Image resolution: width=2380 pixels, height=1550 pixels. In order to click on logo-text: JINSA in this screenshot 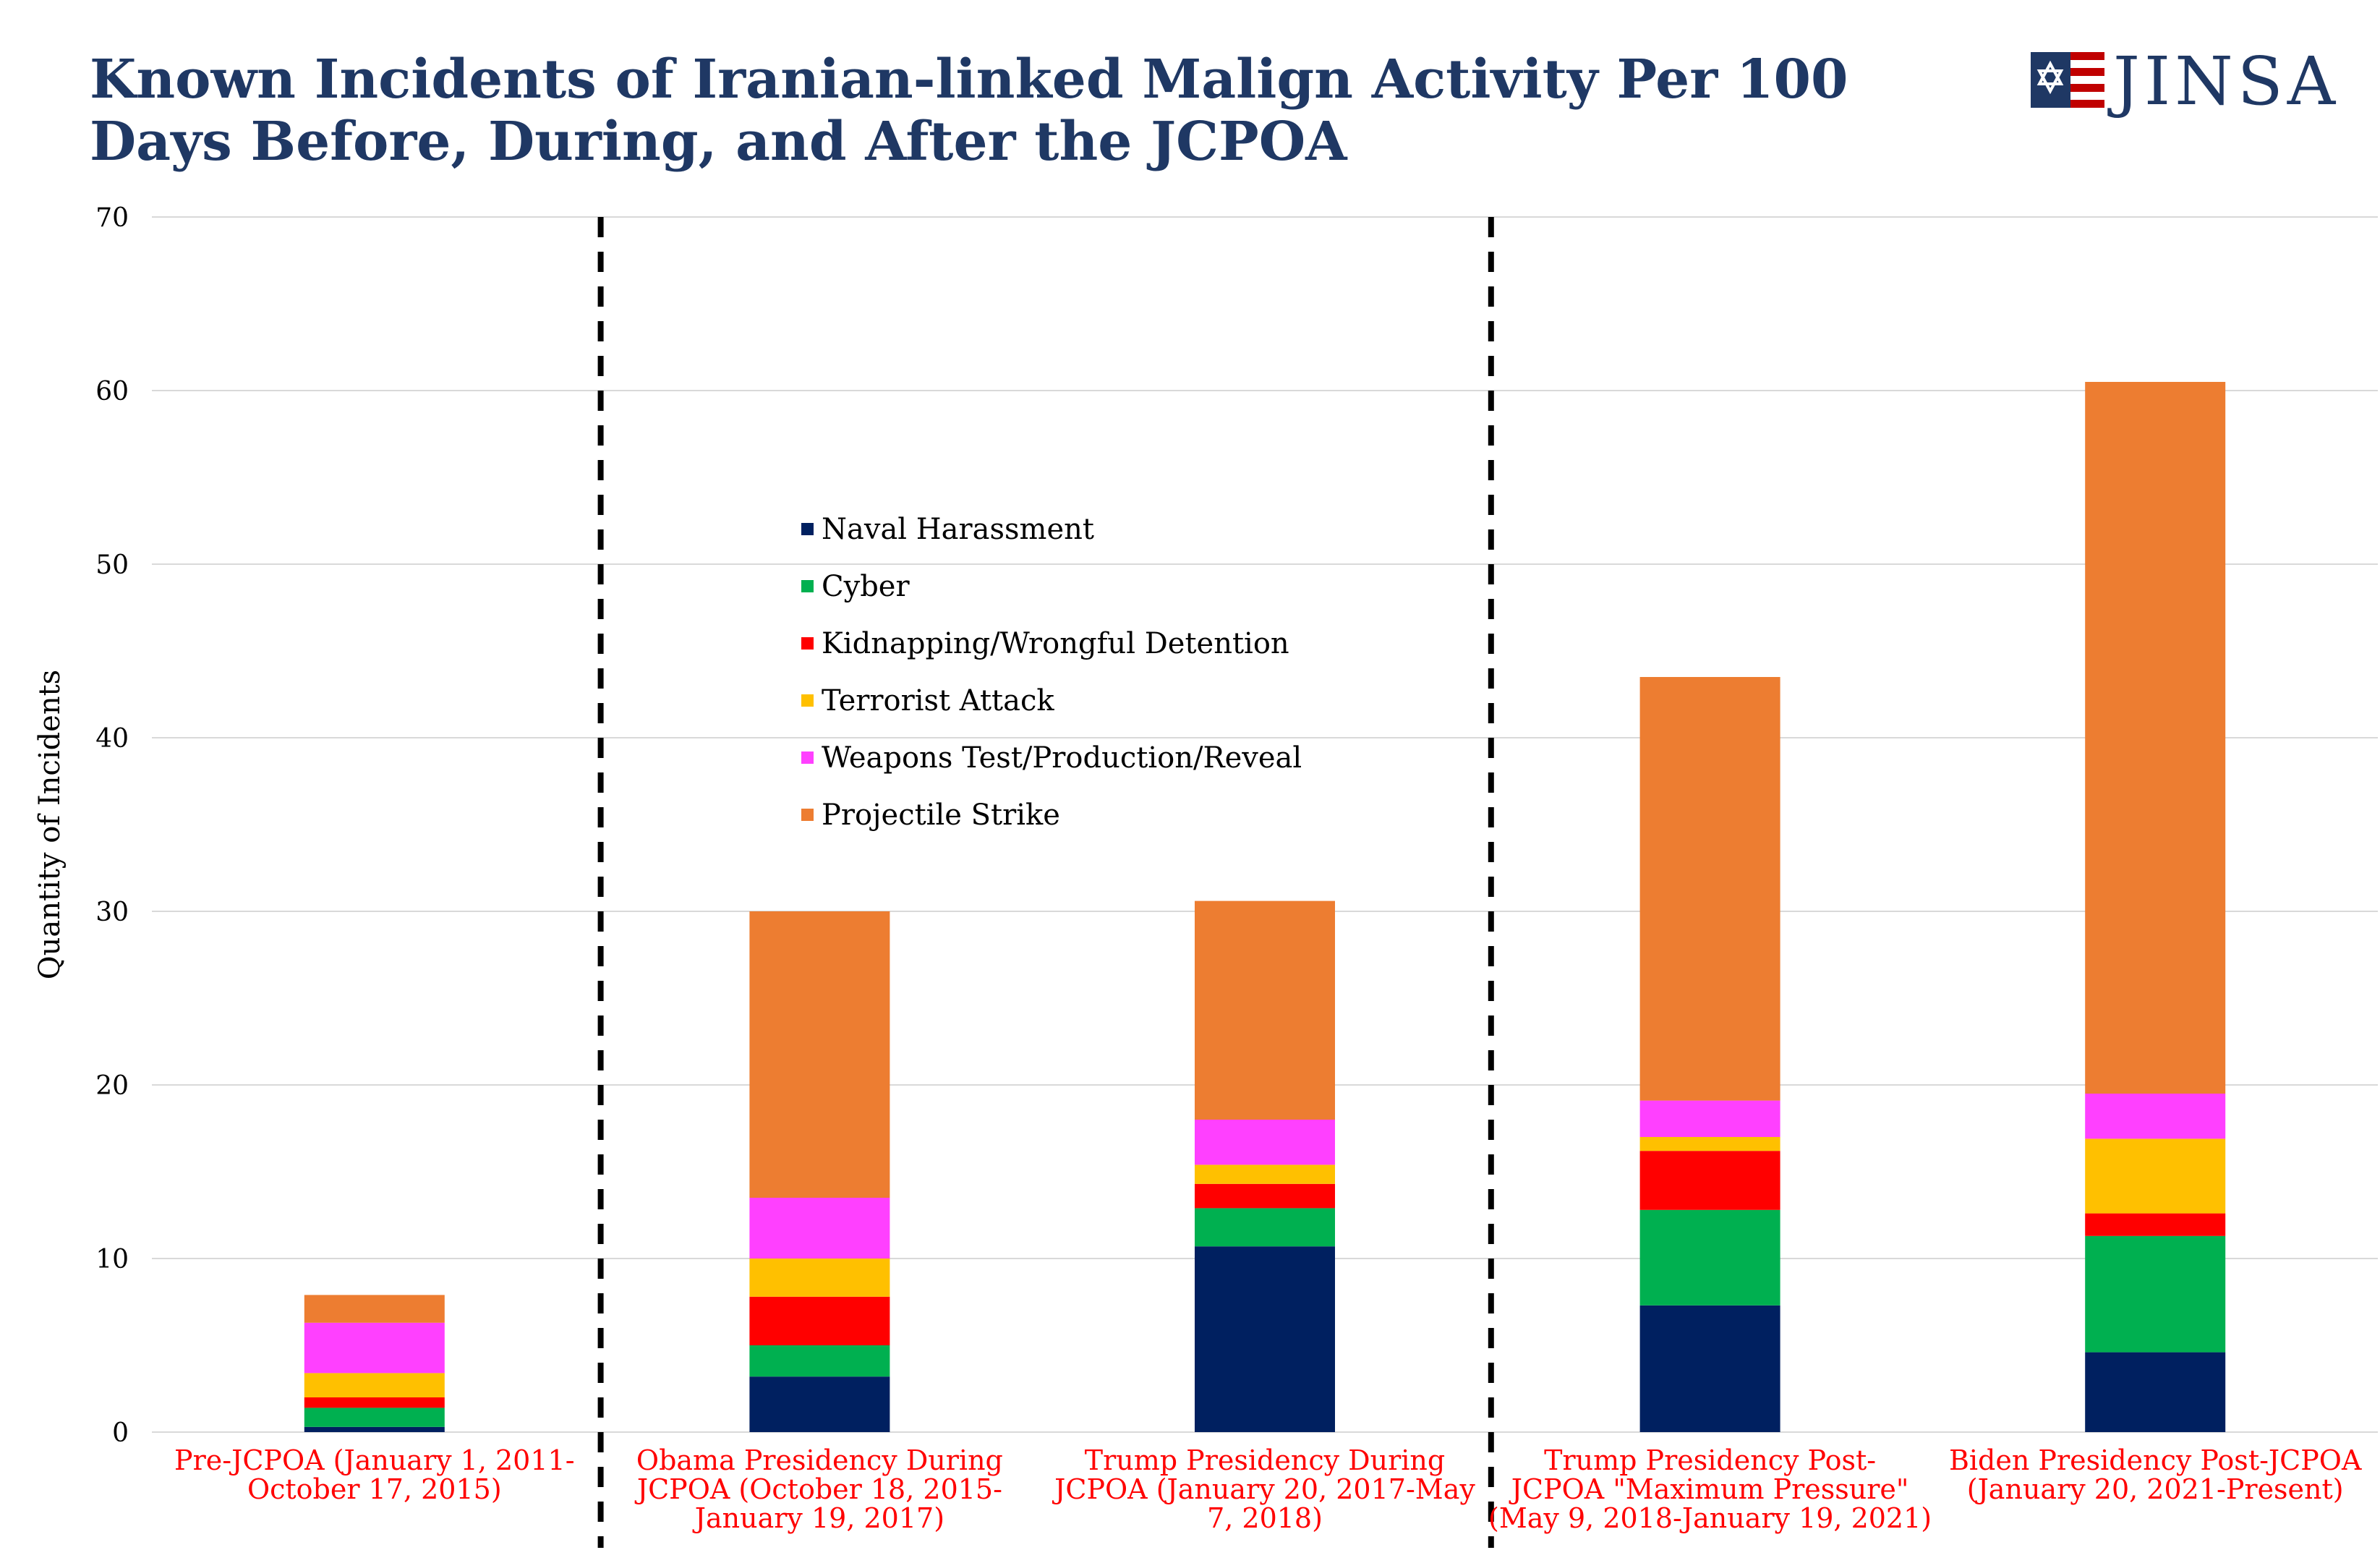, I will do `click(2223, 81)`.